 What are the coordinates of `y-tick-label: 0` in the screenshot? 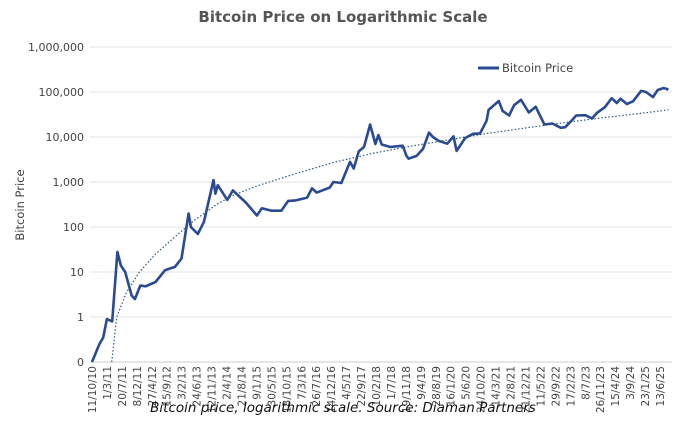 It's located at (80, 362).